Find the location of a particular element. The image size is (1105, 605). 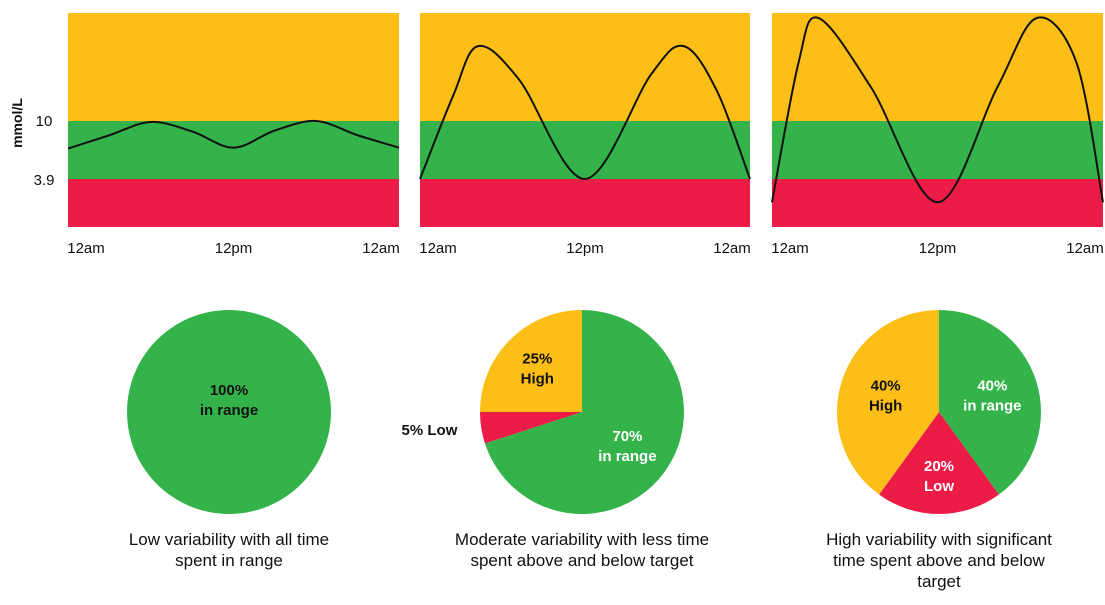

pie-label-low: 20% is located at coordinates (939, 466).